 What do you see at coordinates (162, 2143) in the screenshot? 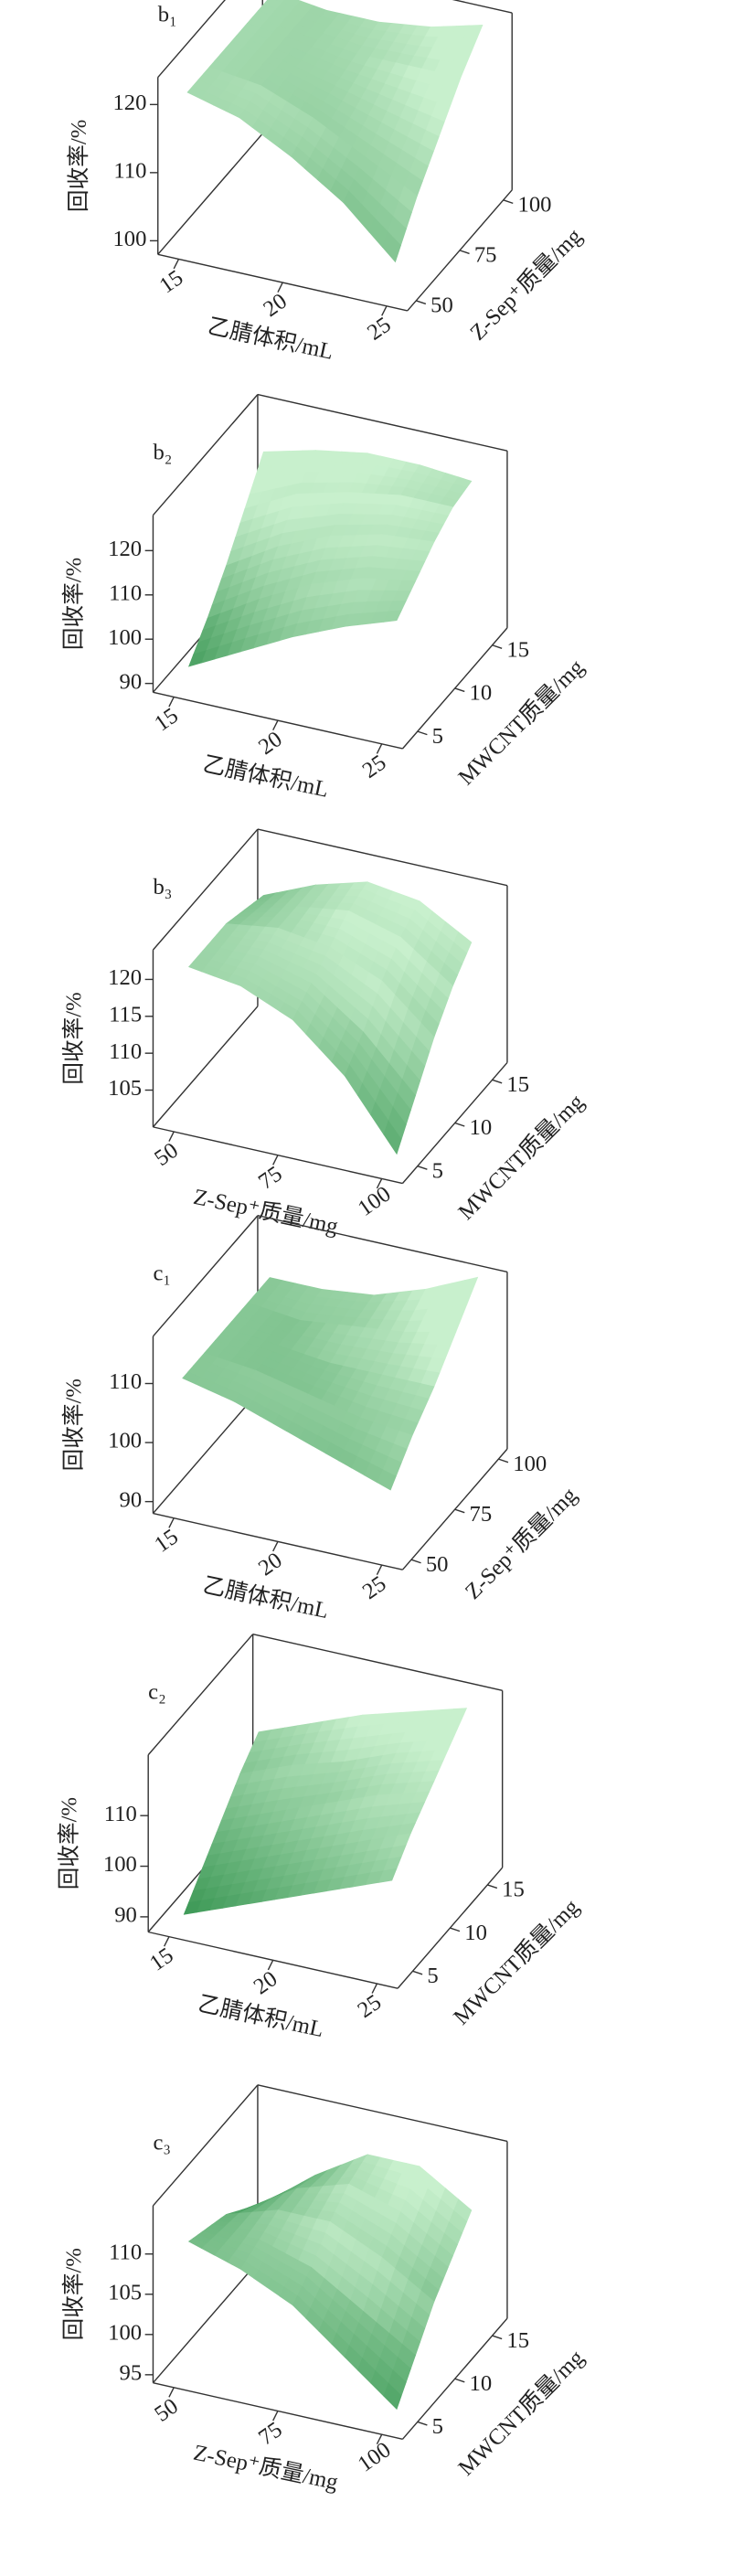
I see `panel-label: c₃` at bounding box center [162, 2143].